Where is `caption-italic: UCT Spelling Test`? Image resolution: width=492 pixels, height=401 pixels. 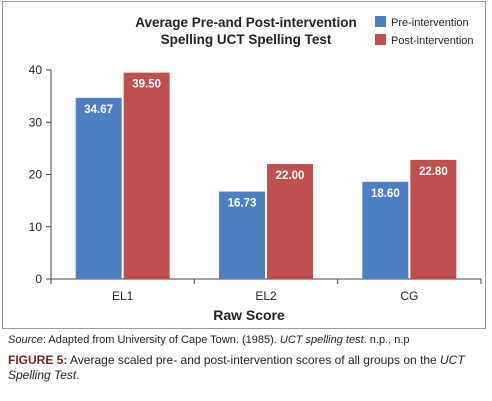
caption-italic: UCT Spelling Test is located at coordinates (236, 367).